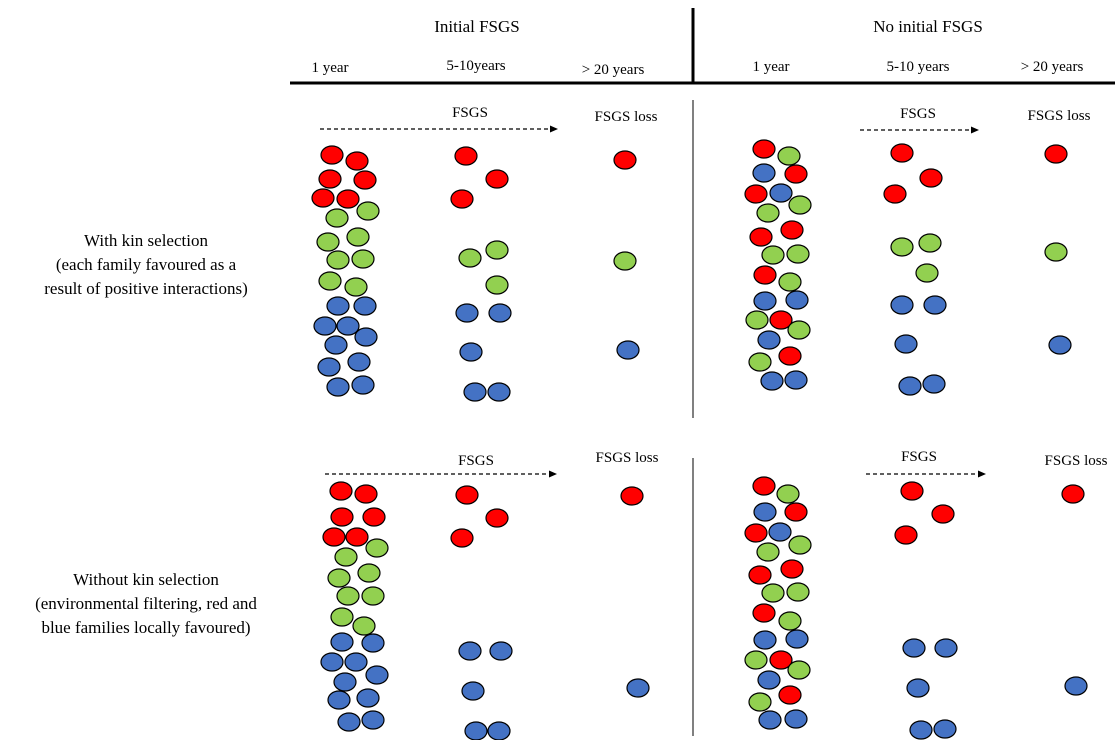 The height and width of the screenshot is (740, 1115). Describe the element at coordinates (778, 265) in the screenshot. I see `dot-group-top-right-1yr` at that location.